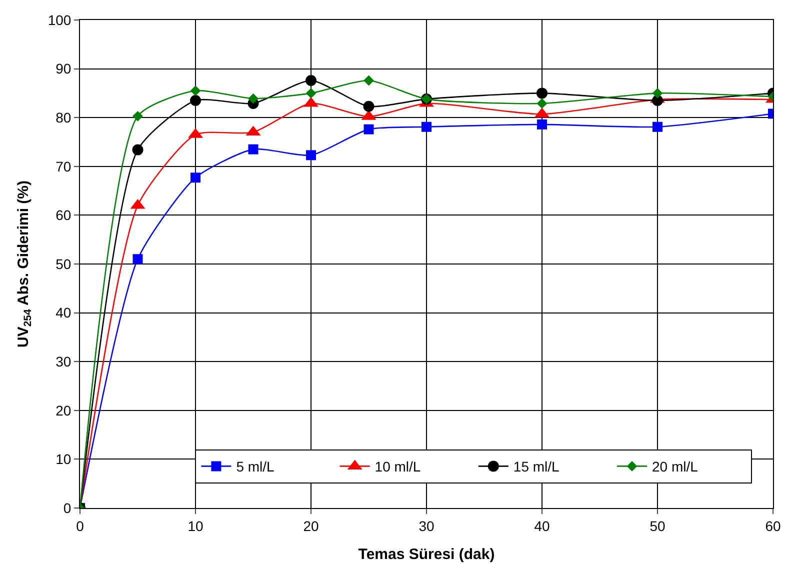 Image resolution: width=793 pixels, height=573 pixels. What do you see at coordinates (196, 526) in the screenshot?
I see `x-tick-label: 10` at bounding box center [196, 526].